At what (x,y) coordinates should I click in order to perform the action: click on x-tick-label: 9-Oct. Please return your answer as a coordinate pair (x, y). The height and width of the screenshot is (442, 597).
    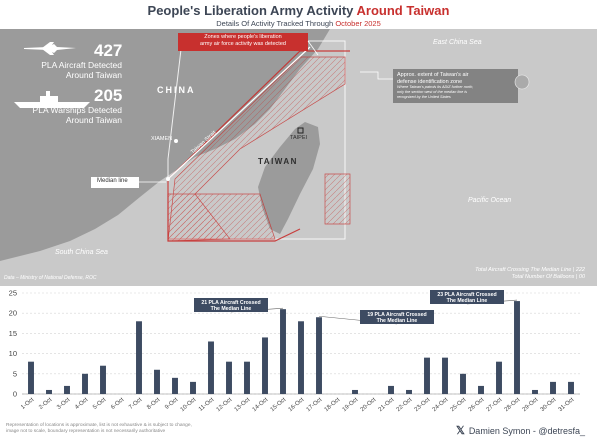
    Looking at the image, I should click on (171, 404).